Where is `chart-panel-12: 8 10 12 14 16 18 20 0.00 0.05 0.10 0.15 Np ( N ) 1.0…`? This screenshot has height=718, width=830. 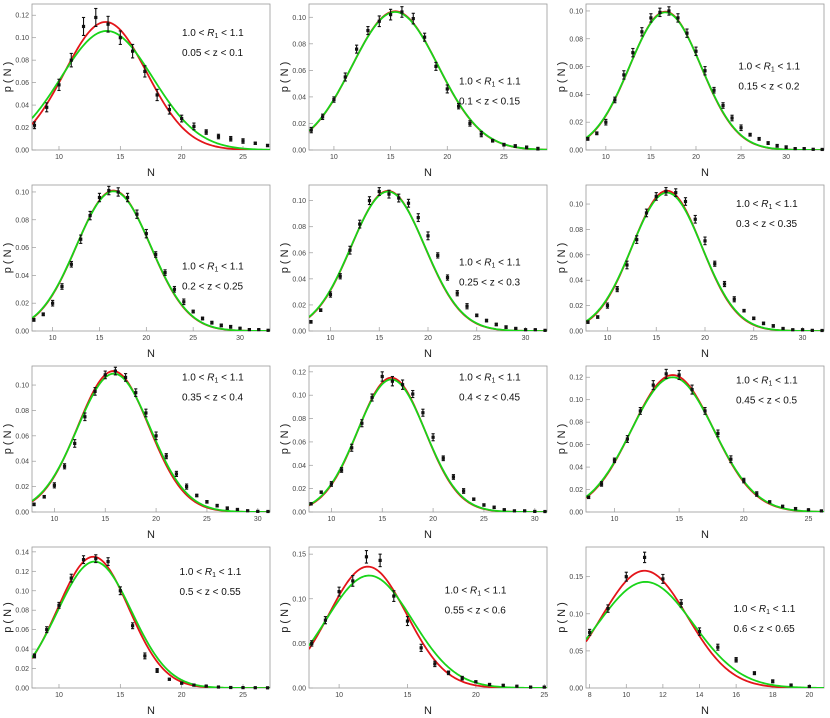 chart-panel-12: 8 10 12 14 16 18 20 0.00 0.05 0.10 0.15 Np ( N ) 1.0… is located at coordinates (690, 631).